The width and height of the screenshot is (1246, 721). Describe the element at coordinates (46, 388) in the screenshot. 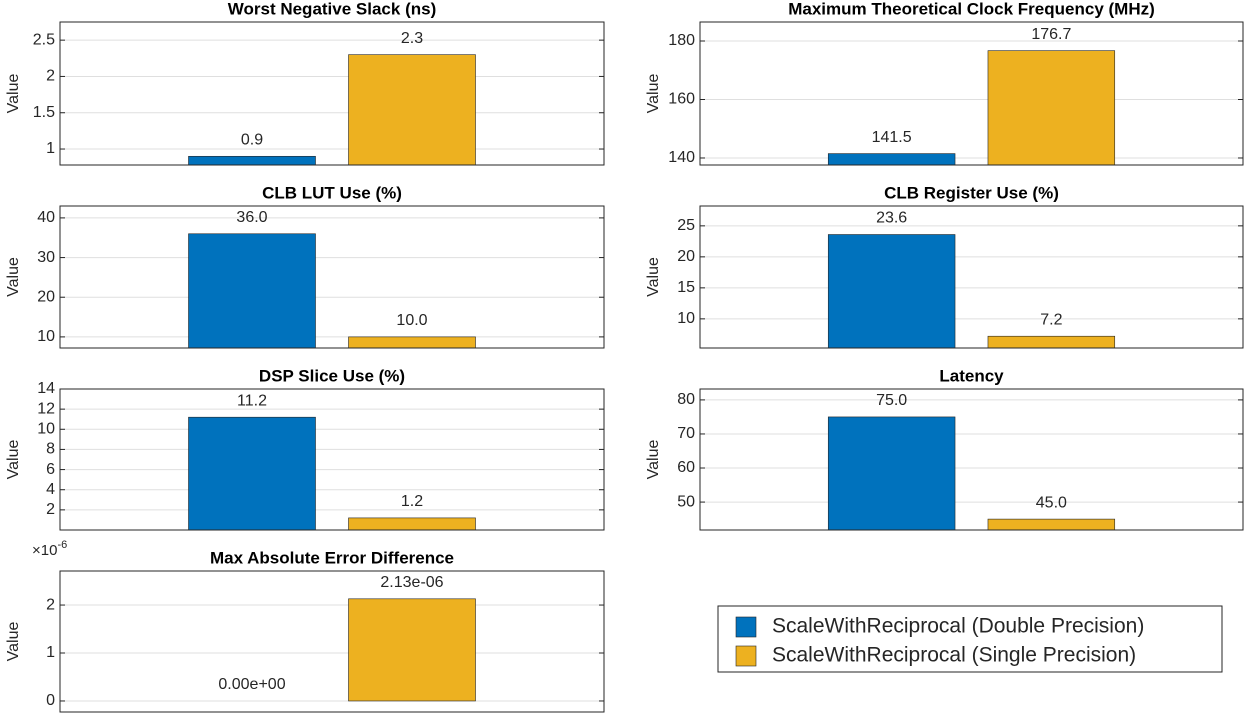

I see `y-tick-label: 14` at that location.